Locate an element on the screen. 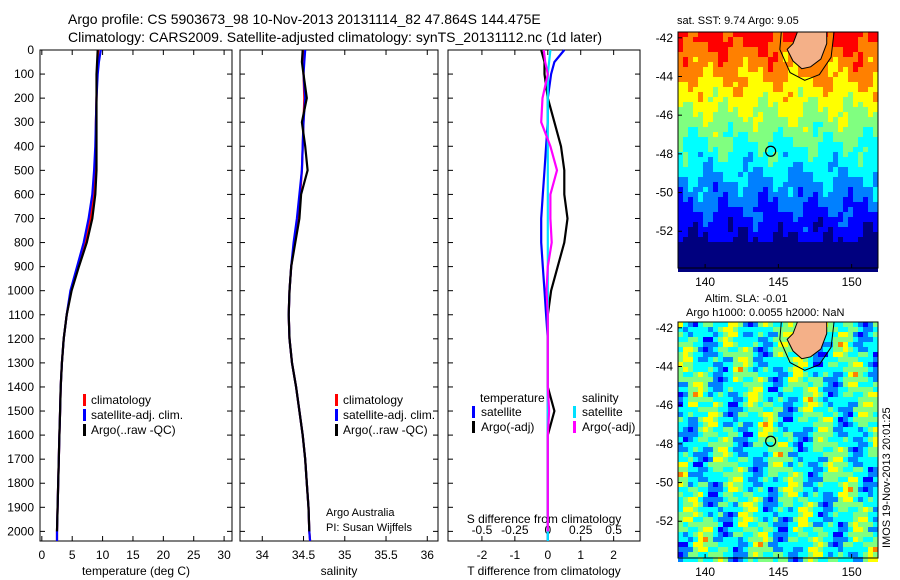 The width and height of the screenshot is (900, 580). x-tick-label: 2 is located at coordinates (613, 555).